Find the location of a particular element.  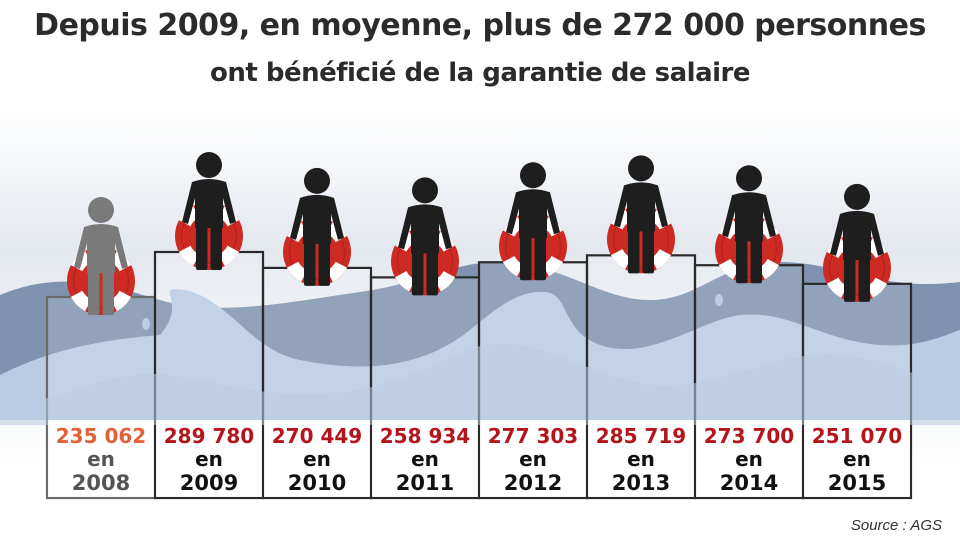

person-icon-group-2015 is located at coordinates (857, 242).